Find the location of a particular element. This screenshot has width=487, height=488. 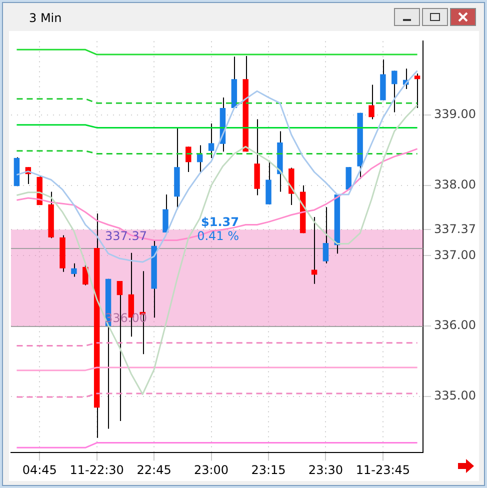

x-tick-label: 11-22:30 is located at coordinates (97, 469).